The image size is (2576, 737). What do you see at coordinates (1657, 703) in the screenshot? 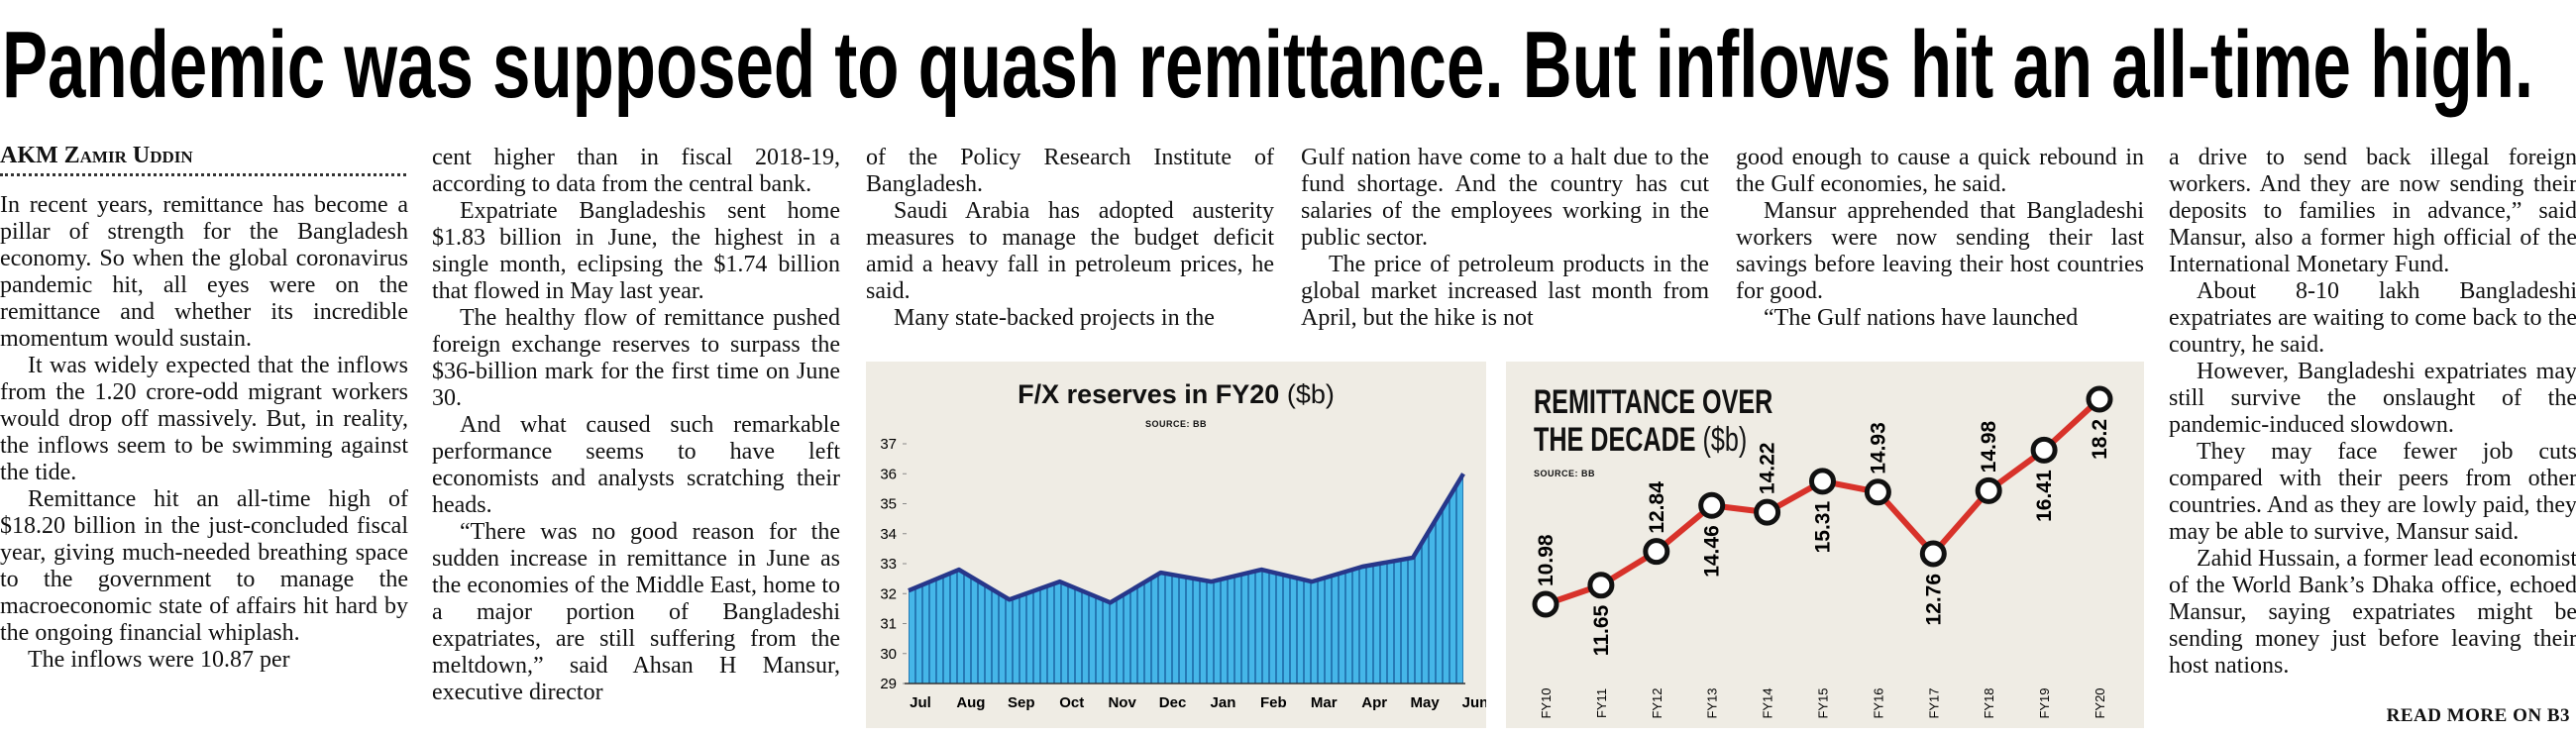
I see `x-tick-label: FY12` at bounding box center [1657, 703].